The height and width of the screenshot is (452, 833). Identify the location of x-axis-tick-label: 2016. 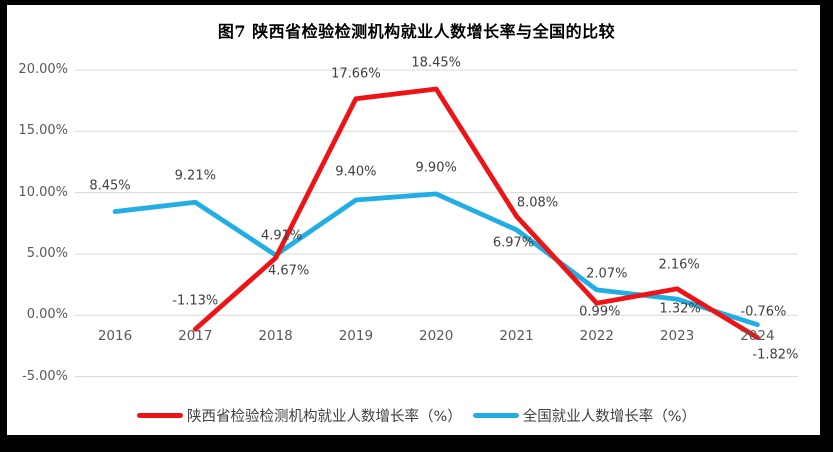
(115, 336).